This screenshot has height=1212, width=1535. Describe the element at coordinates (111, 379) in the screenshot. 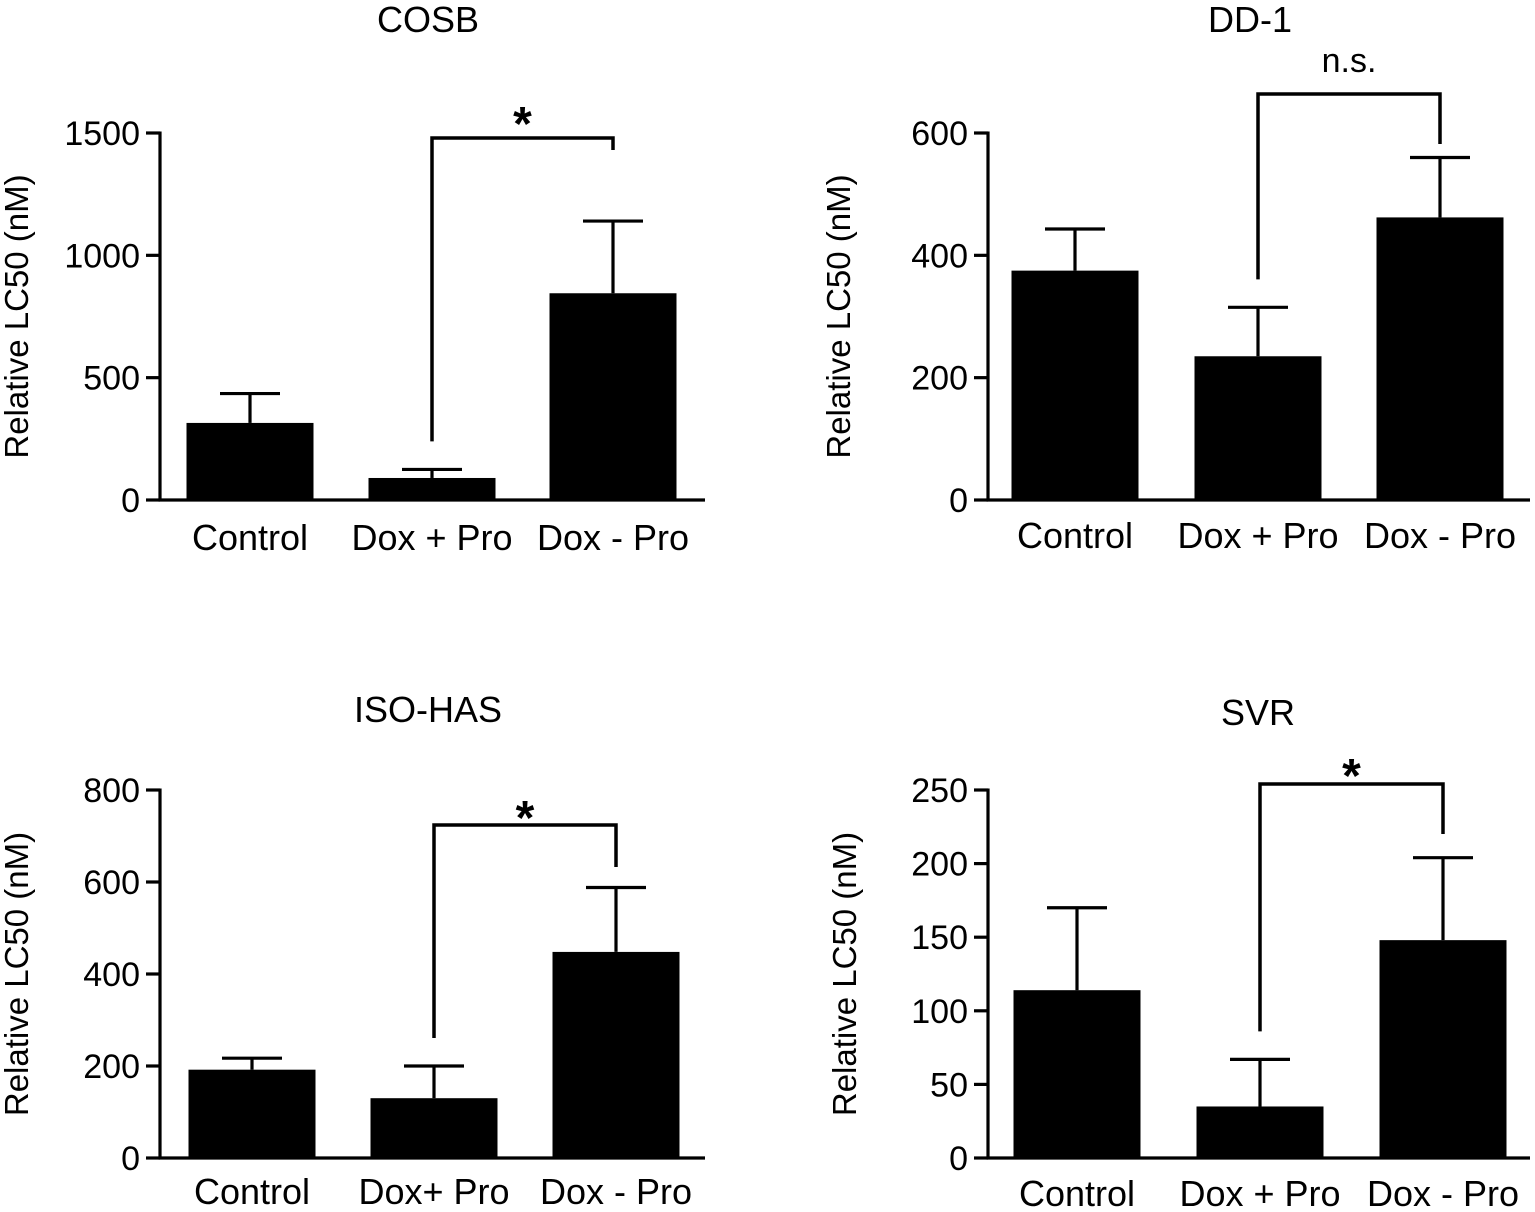

I see `y-tick-label: 500` at that location.